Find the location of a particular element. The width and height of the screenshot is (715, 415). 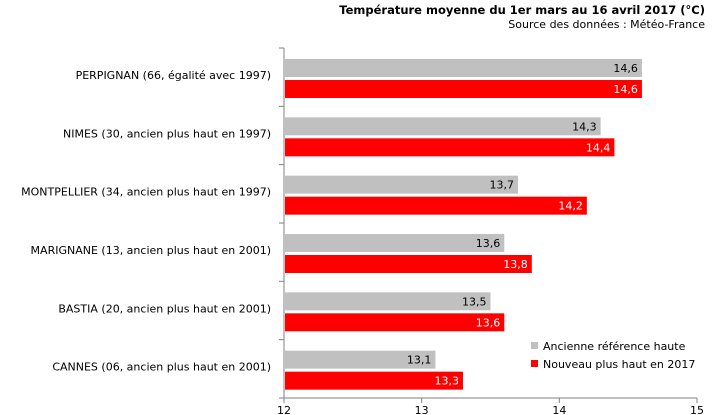

category-label: CANNES (06, ancien plus haut en 2001) is located at coordinates (161, 367).